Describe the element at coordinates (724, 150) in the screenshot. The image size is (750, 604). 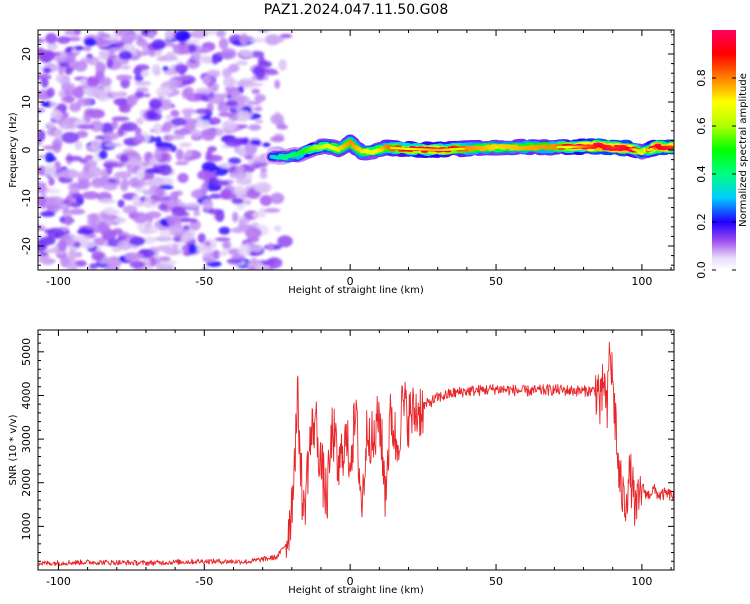
I see `colorbar-gradient` at that location.